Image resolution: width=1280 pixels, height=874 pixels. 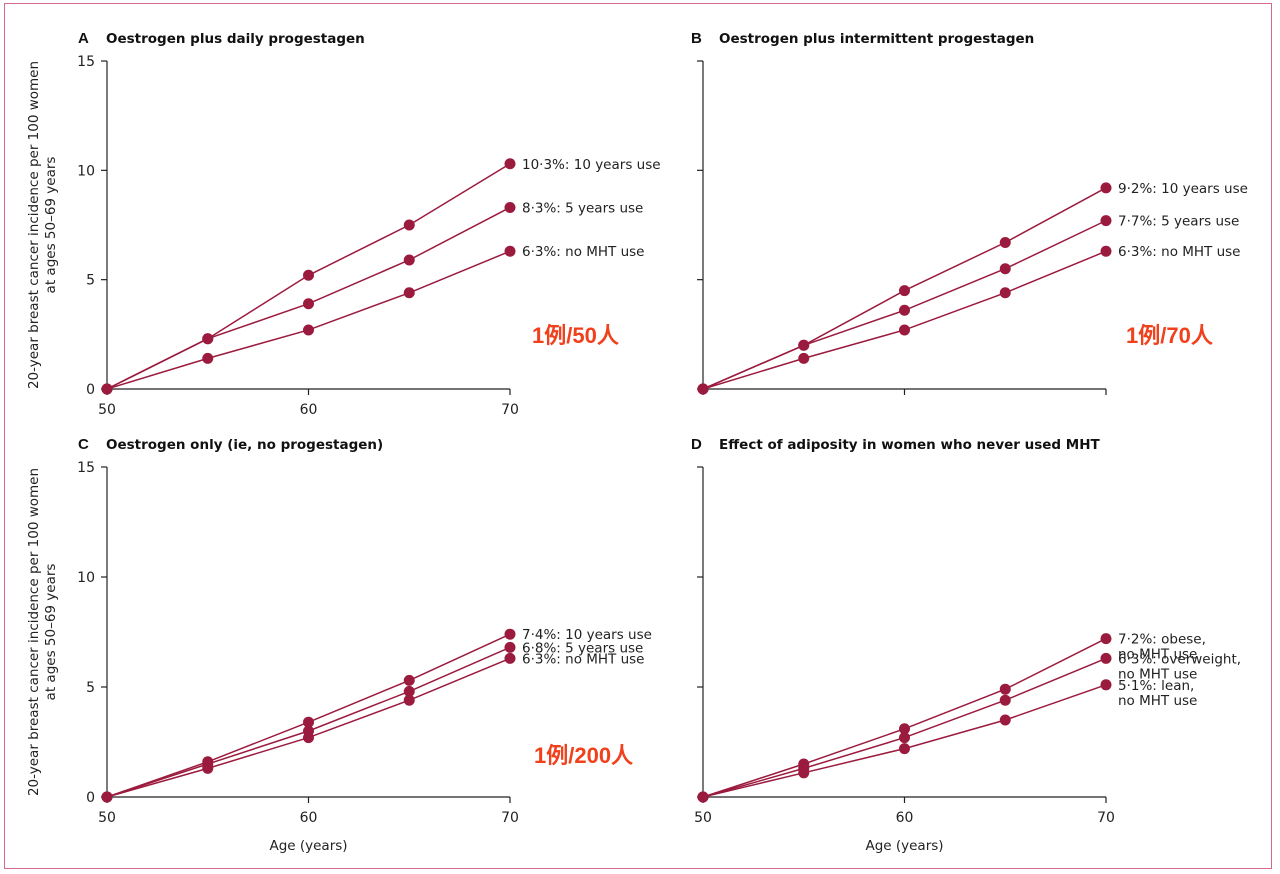 What do you see at coordinates (582, 209) in the screenshot?
I see `series-end-label: 8·3%: 5 years use` at bounding box center [582, 209].